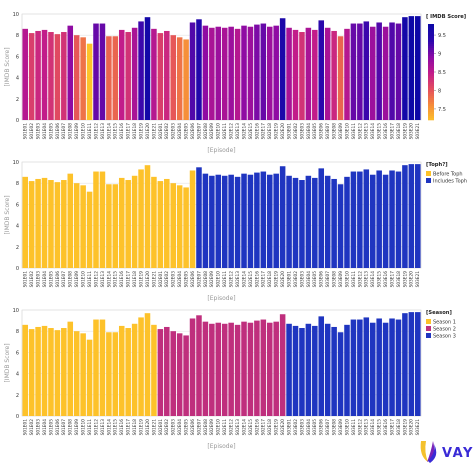 The width and height of the screenshot is (474, 474). Describe the element at coordinates (360, 131) in the screenshot. I see `x-tick-label: S03E12` at that location.